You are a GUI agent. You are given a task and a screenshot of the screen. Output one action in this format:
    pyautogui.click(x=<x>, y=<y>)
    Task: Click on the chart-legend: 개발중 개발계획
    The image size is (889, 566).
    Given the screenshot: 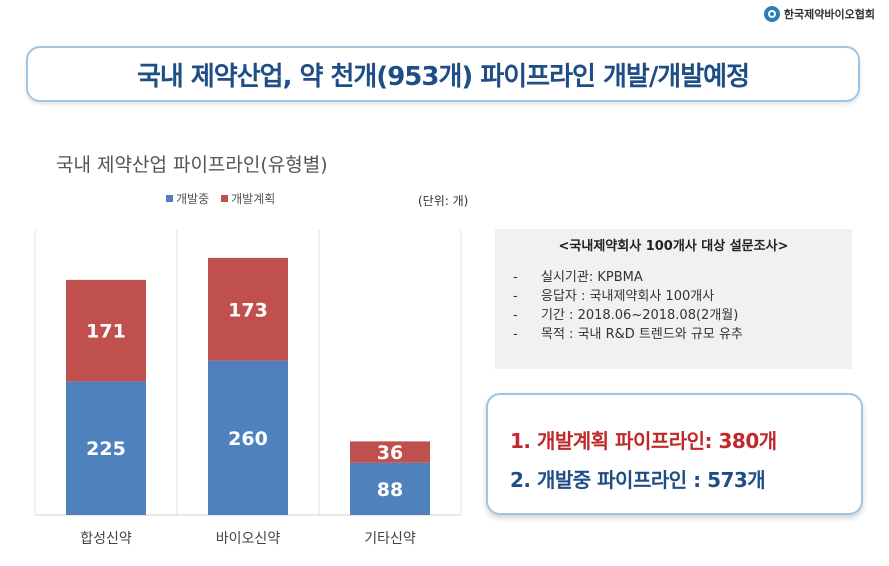 What is the action you would take?
    pyautogui.click(x=220, y=198)
    